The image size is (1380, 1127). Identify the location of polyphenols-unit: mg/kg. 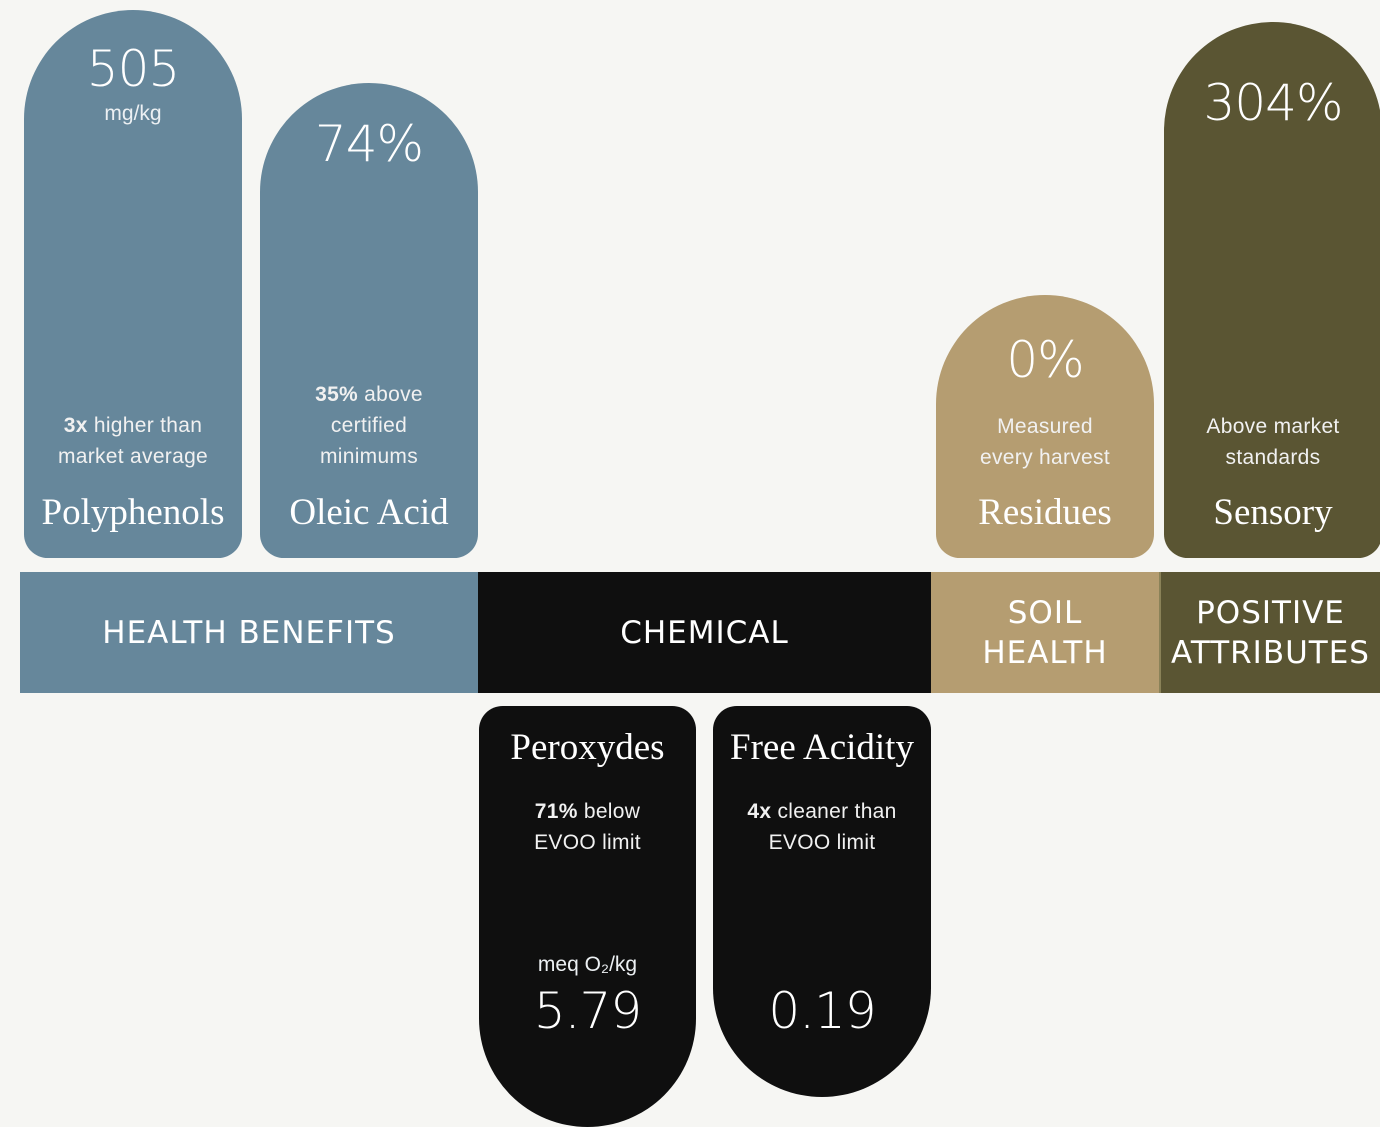
(133, 113).